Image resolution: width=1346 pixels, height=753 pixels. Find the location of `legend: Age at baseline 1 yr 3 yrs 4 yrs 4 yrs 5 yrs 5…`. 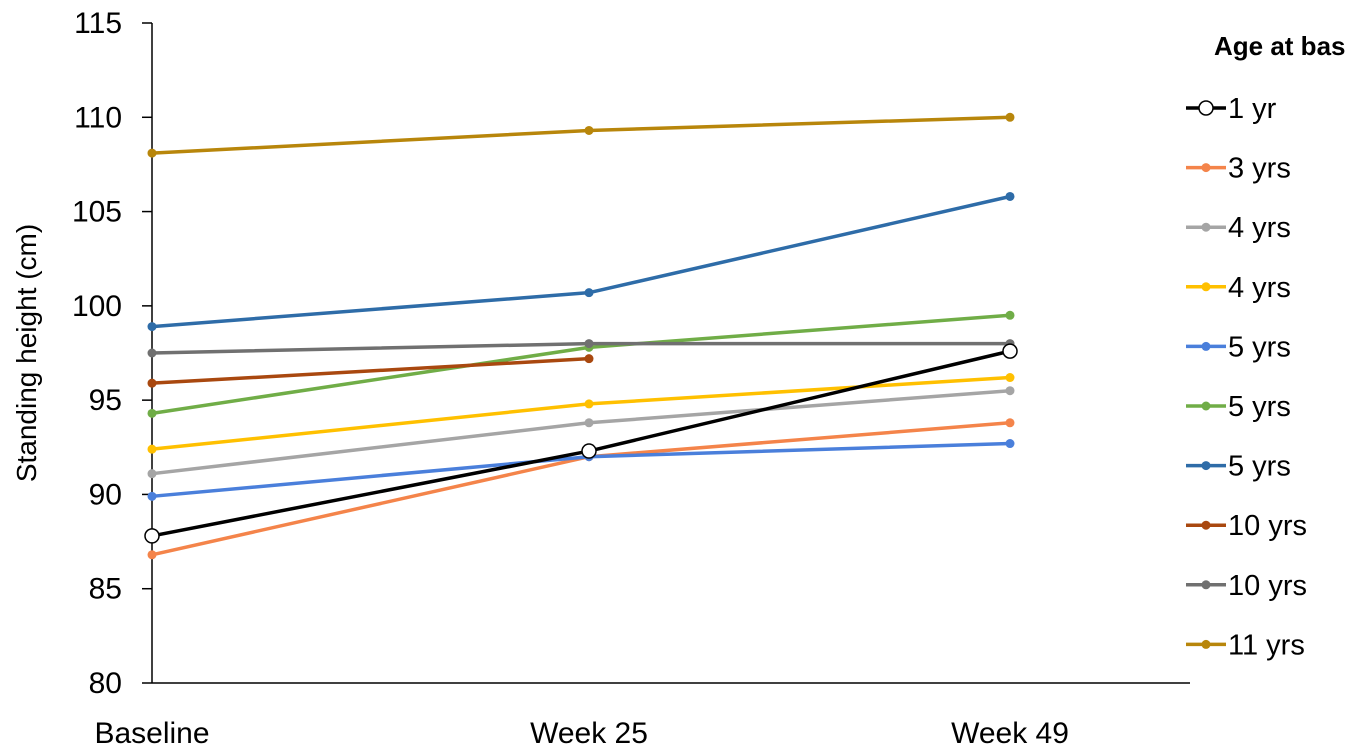

legend: Age at baseline 1 yr 3 yrs 4 yrs 4 yrs 5 yrs 5… is located at coordinates (1266, 346).